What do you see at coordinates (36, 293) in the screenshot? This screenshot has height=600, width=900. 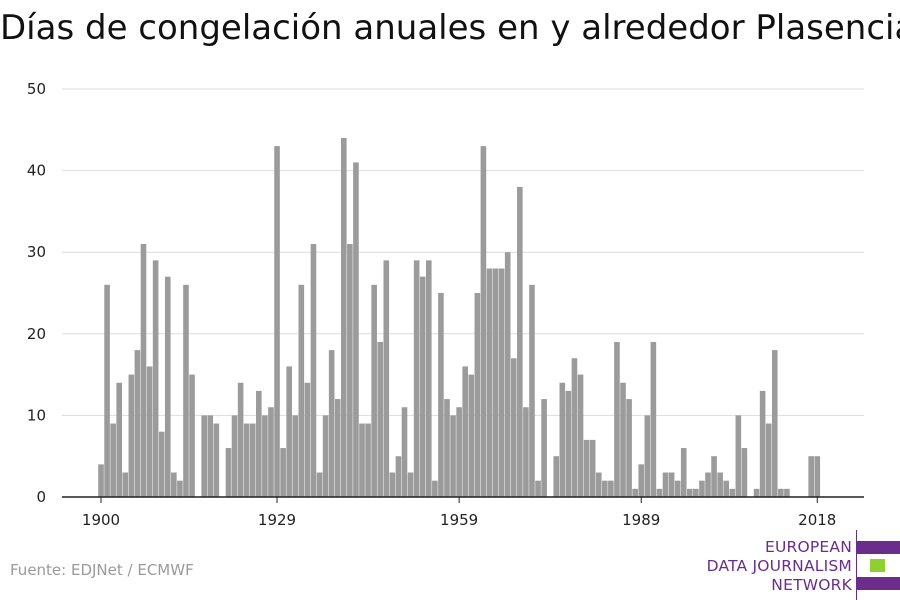 I see `y-tick-labels: 0 10 20 30 40 50` at bounding box center [36, 293].